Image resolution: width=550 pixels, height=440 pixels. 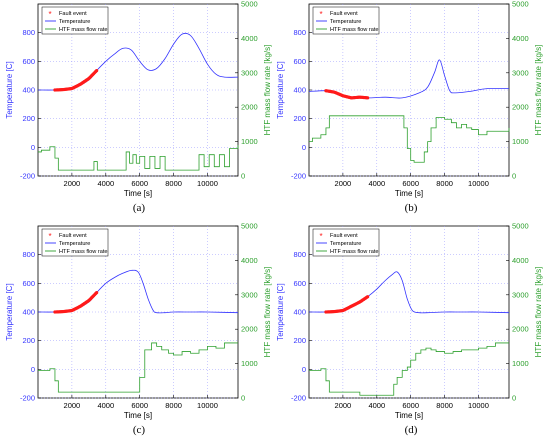 What do you see at coordinates (139, 208) in the screenshot?
I see `caption-a: (a)` at bounding box center [139, 208].